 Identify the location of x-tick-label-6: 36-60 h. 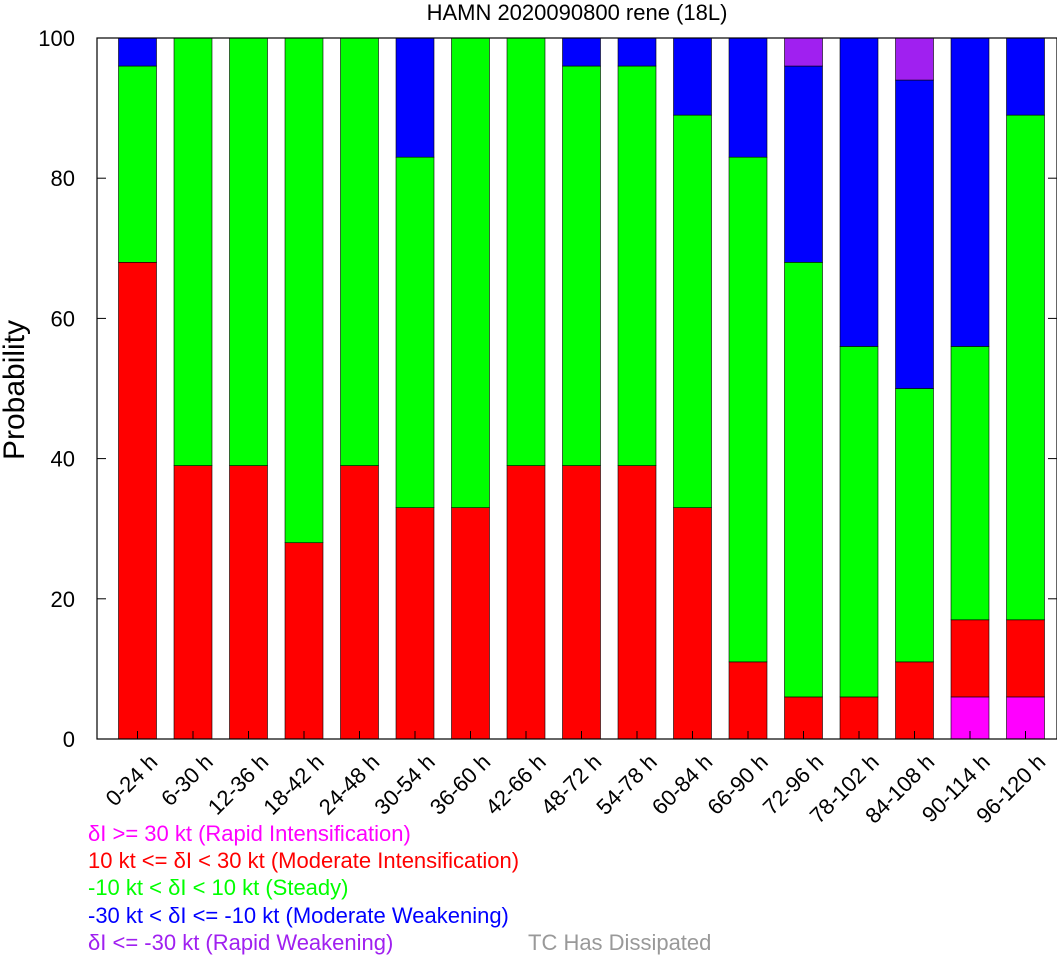
(460, 784).